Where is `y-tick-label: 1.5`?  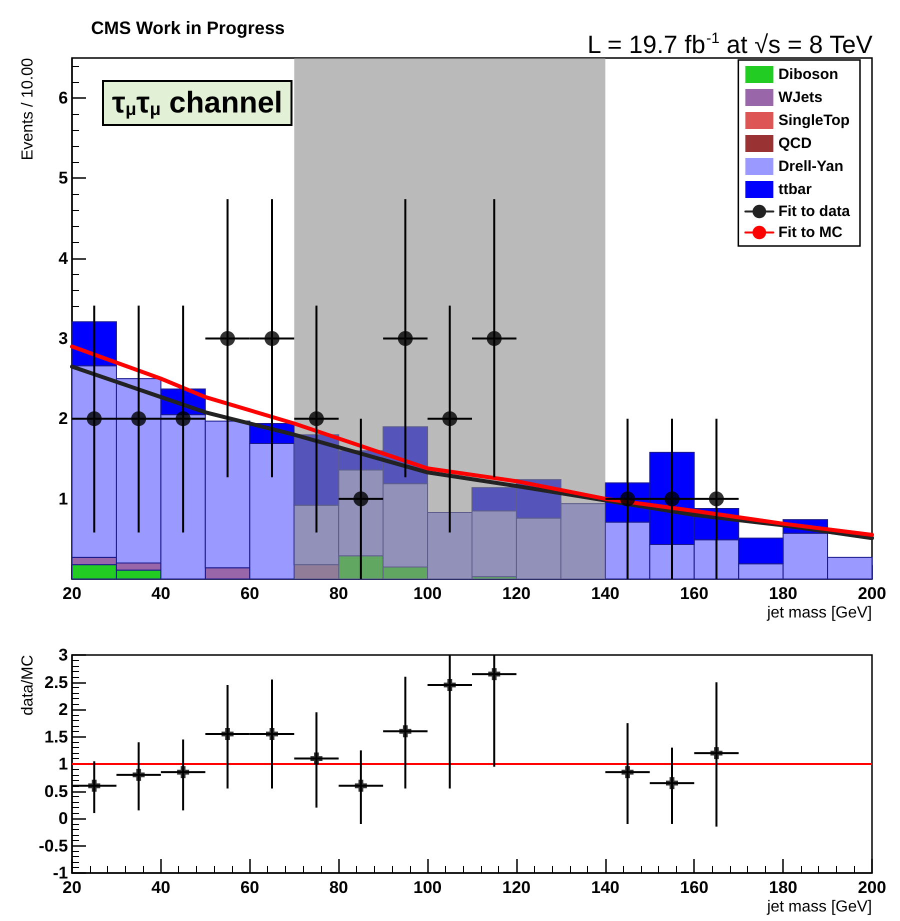 y-tick-label: 1.5 is located at coordinates (56, 736).